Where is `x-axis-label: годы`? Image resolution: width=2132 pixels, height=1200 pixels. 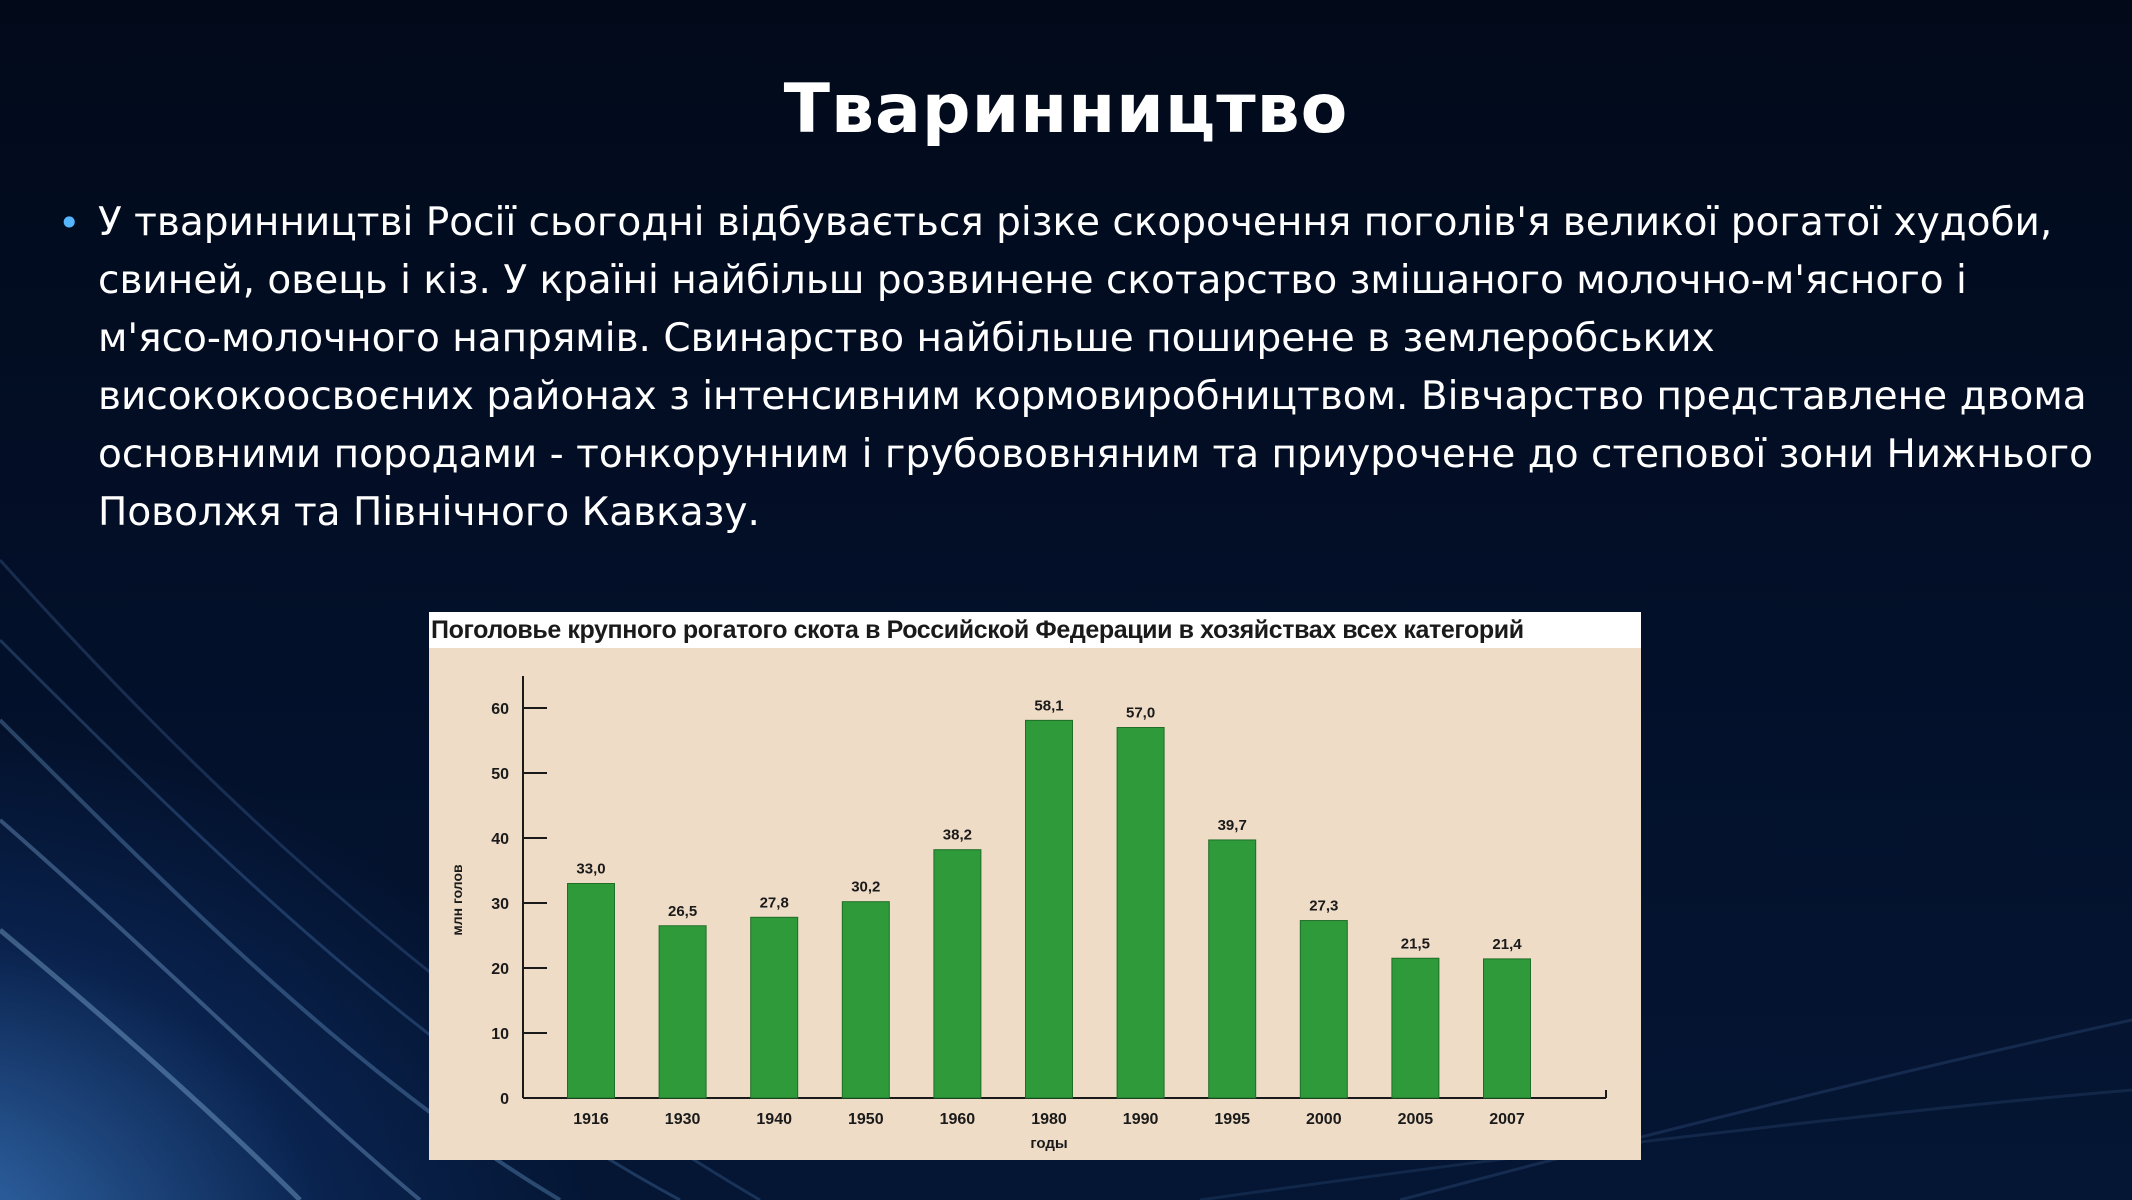
x-axis-label: годы is located at coordinates (1048, 1143).